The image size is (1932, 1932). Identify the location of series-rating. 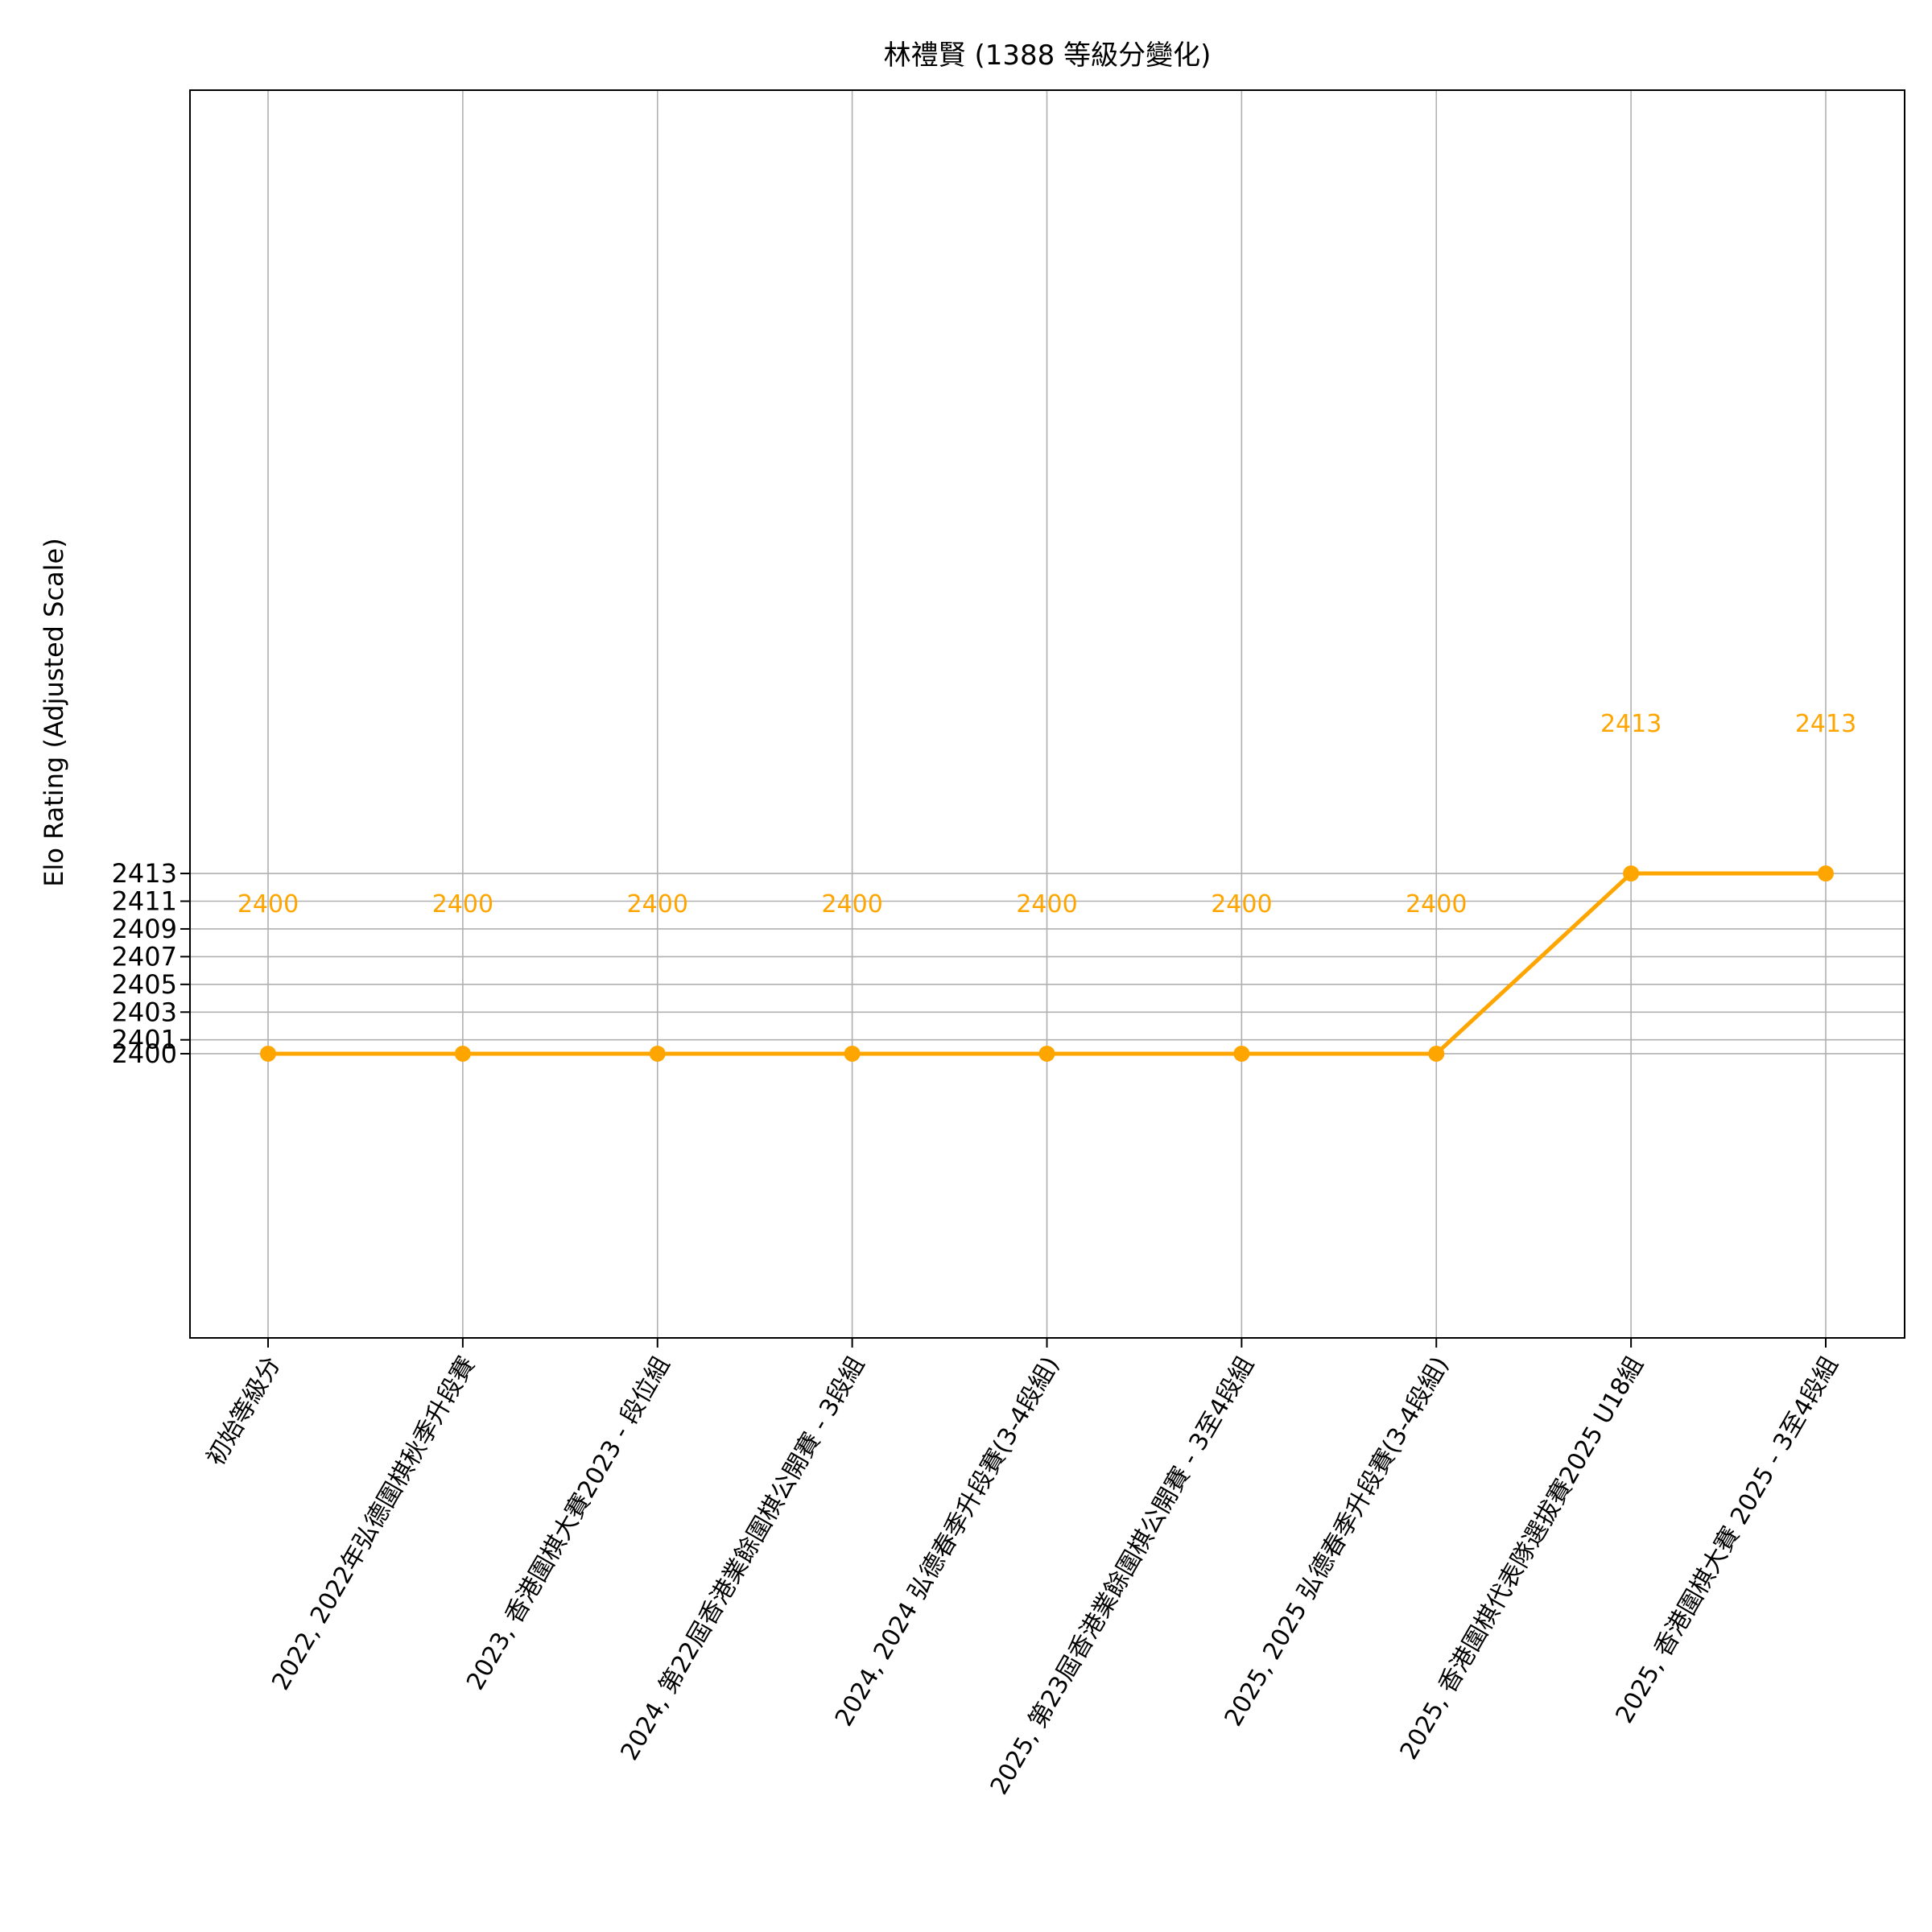
(1047, 964).